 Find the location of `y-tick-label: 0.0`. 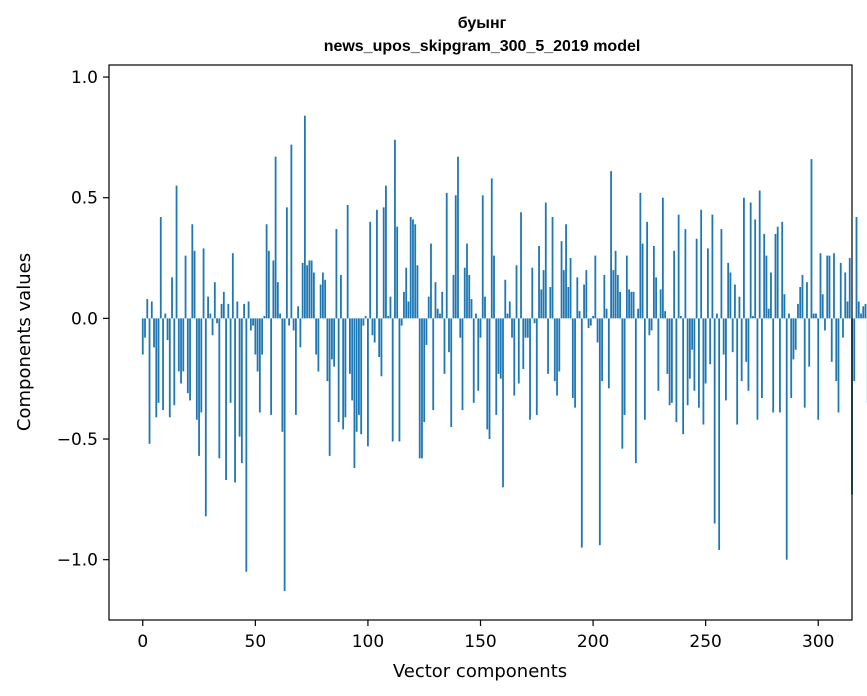

y-tick-label: 0.0 is located at coordinates (84, 319).